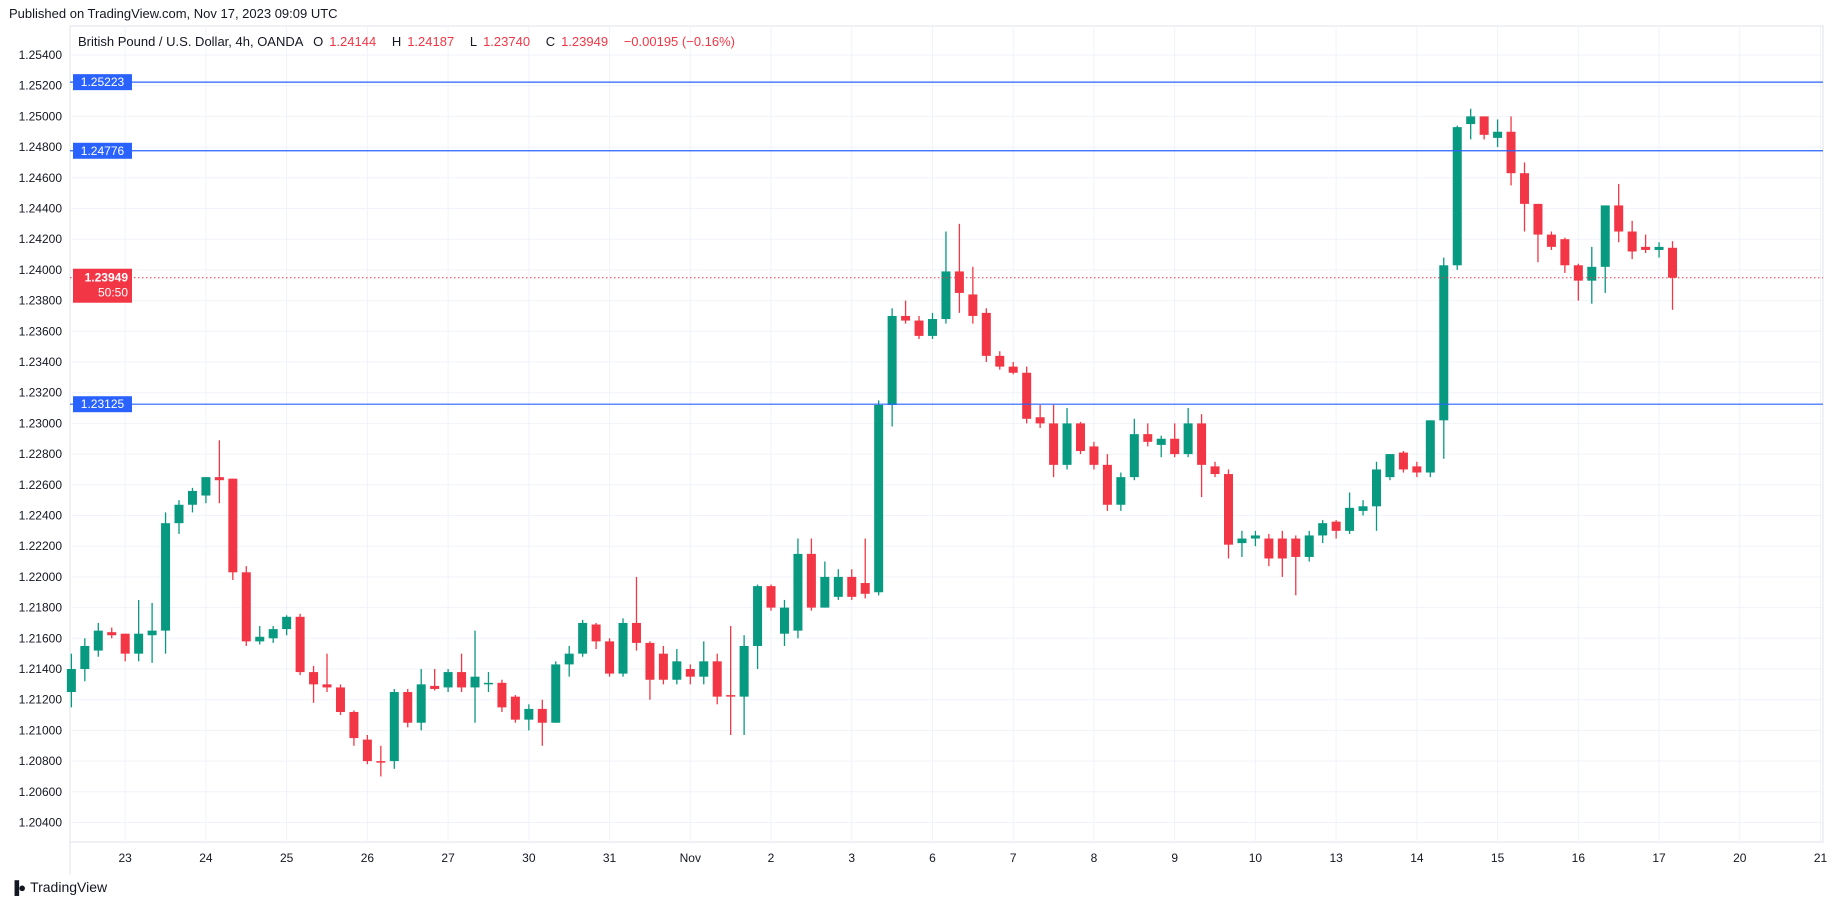 The height and width of the screenshot is (907, 1835). What do you see at coordinates (103, 404) in the screenshot?
I see `level-price-label: 1.23125` at bounding box center [103, 404].